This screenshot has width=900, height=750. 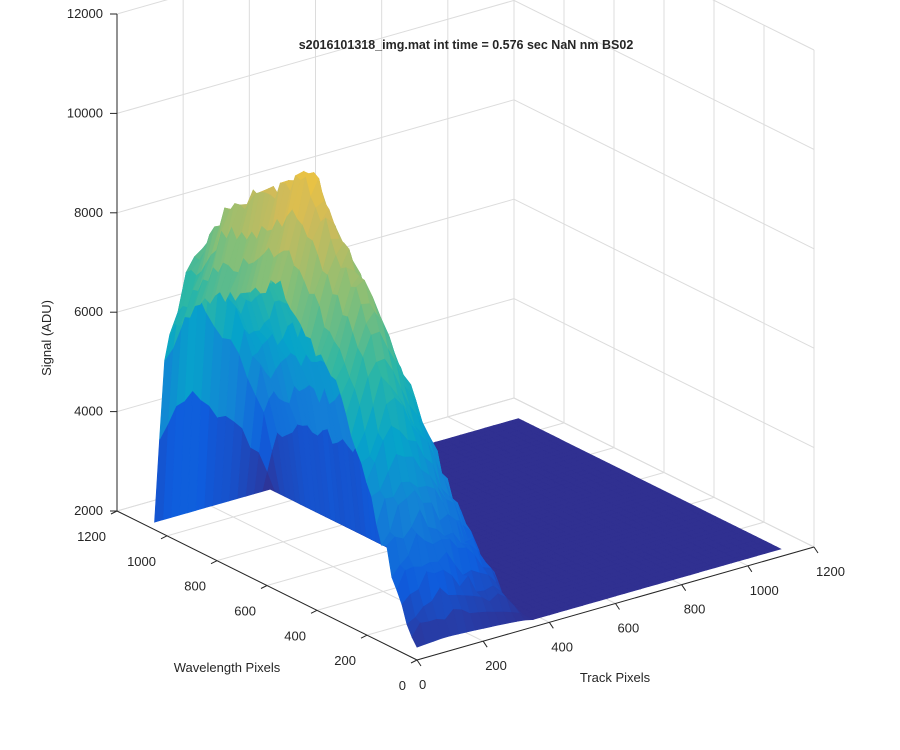 I want to click on x-tick-label: 0, so click(x=422, y=684).